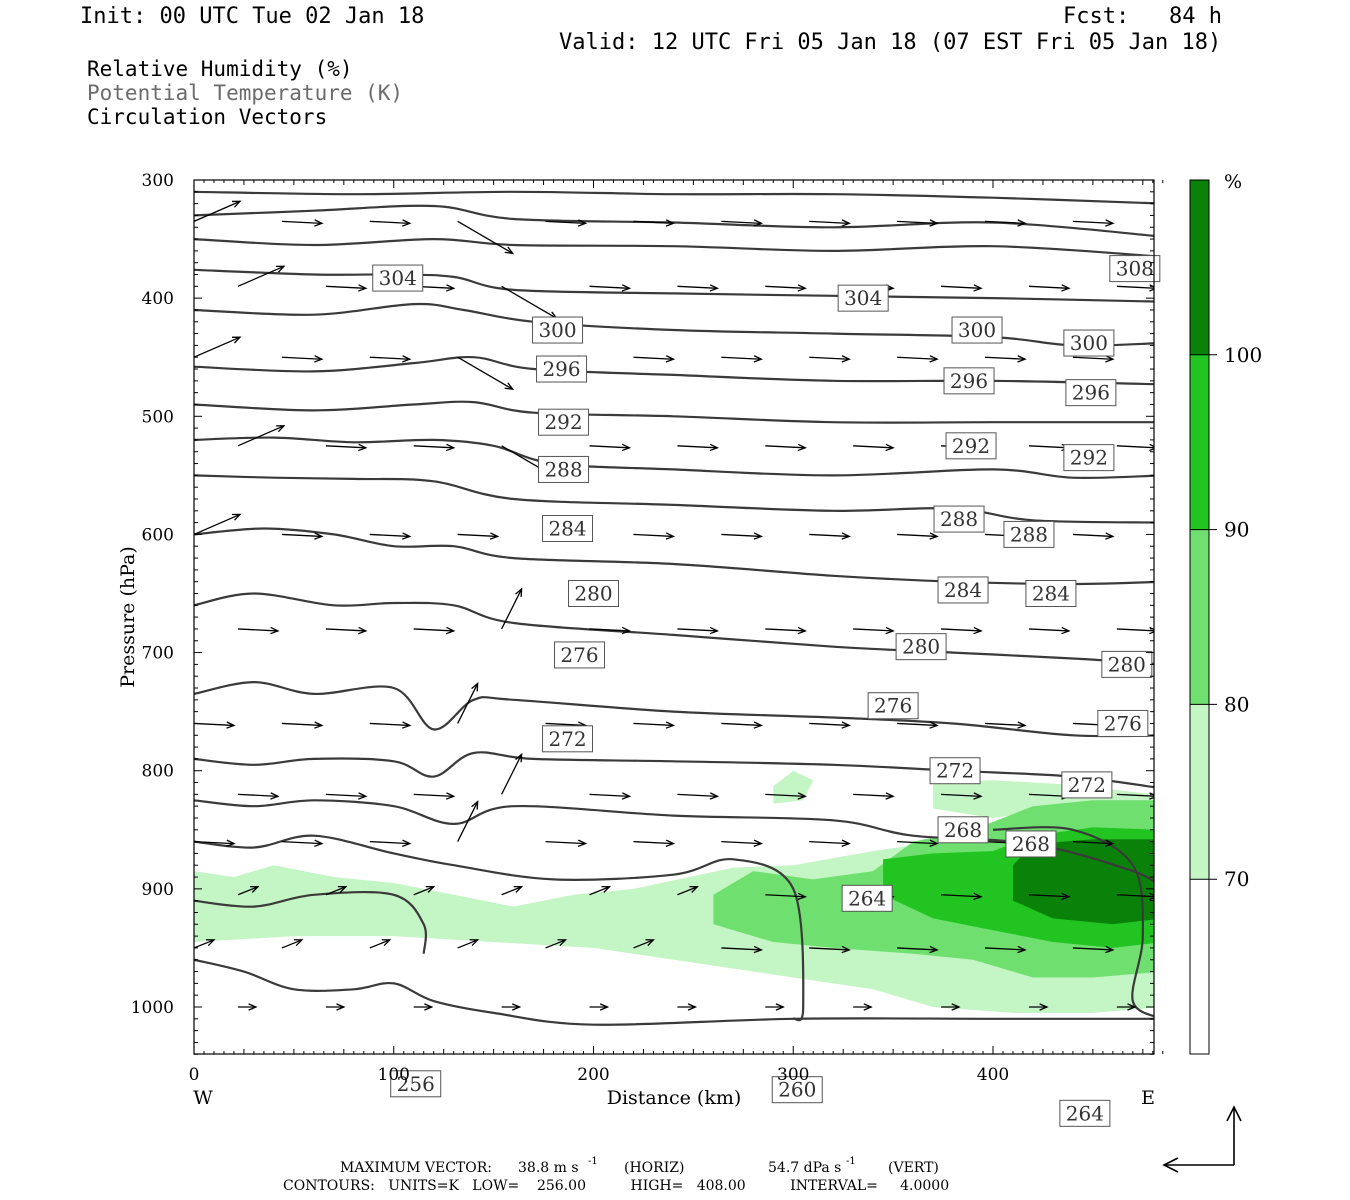  What do you see at coordinates (1089, 343) in the screenshot?
I see `svg-text: 300` at bounding box center [1089, 343].